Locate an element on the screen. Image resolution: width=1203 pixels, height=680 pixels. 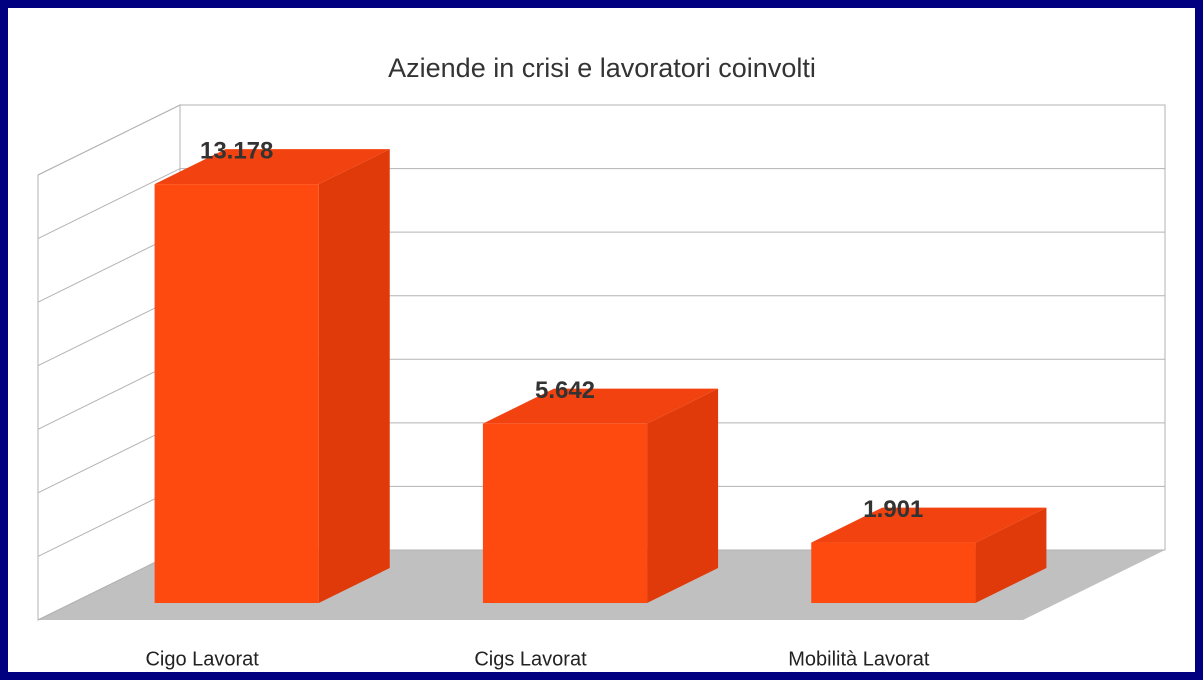
data-label: 5.642 is located at coordinates (565, 390).